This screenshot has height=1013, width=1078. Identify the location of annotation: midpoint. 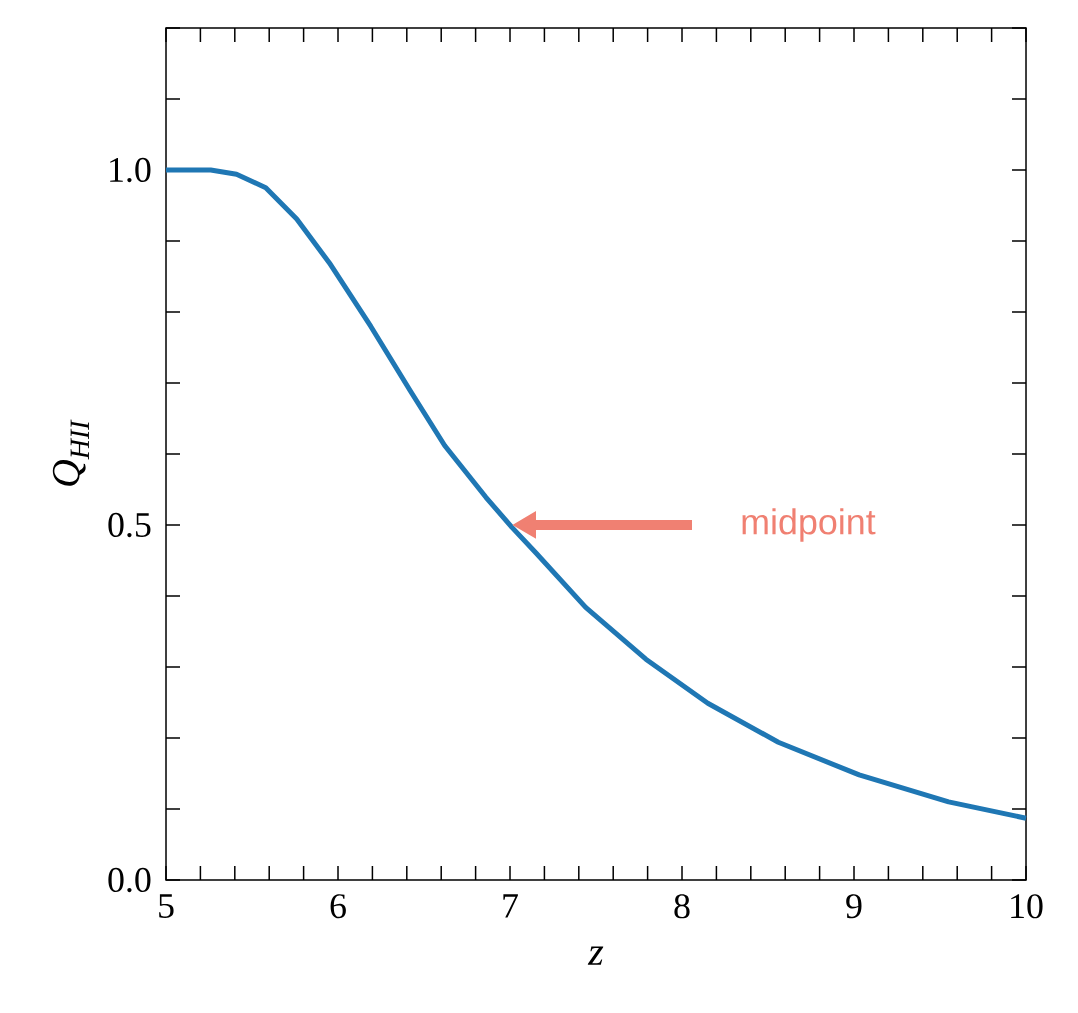
(809, 525).